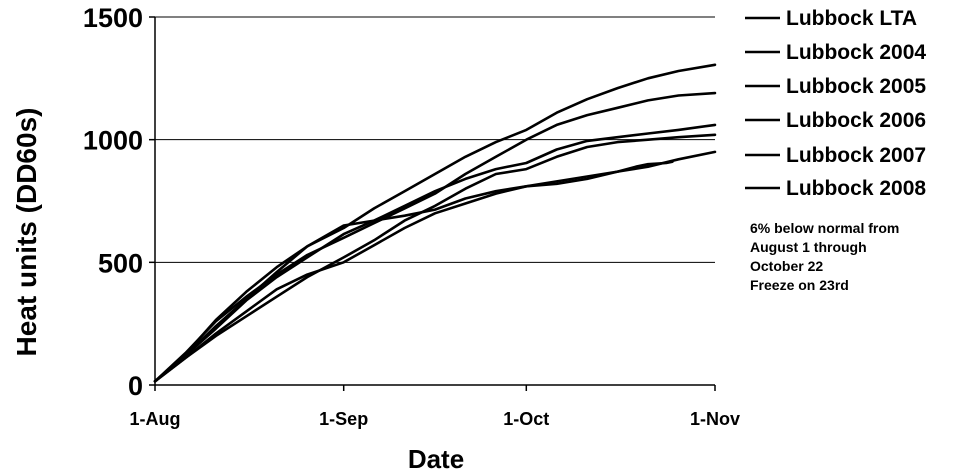 This screenshot has height=473, width=956. What do you see at coordinates (155, 419) in the screenshot?
I see `x-tick-label-1-Aug: 1-Aug` at bounding box center [155, 419].